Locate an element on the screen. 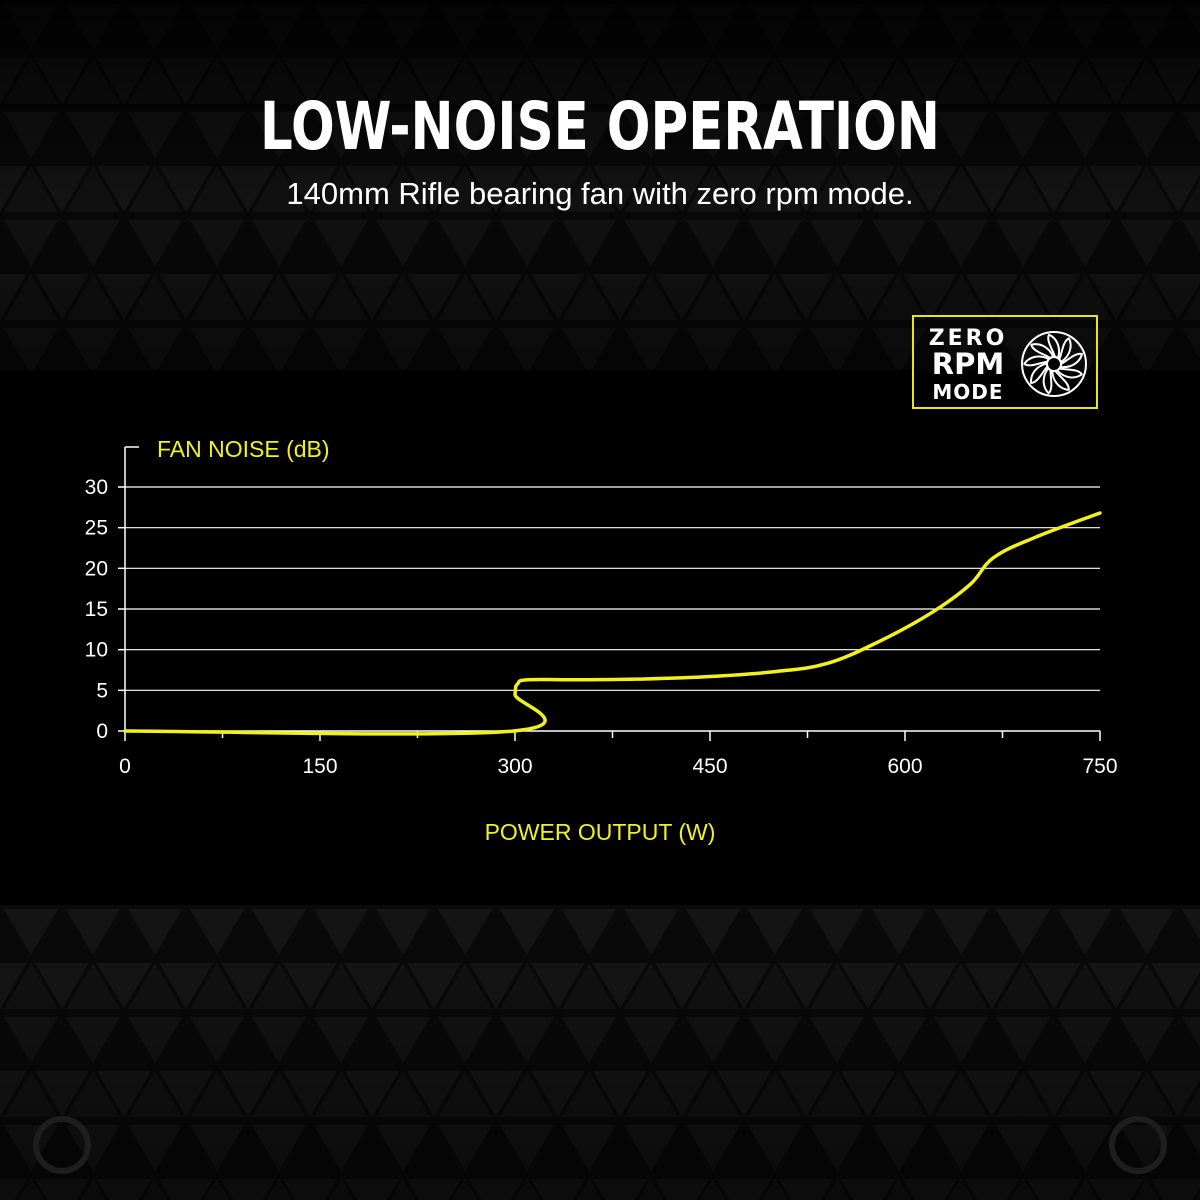 This screenshot has width=1200, height=1200. x-tick-label-300: 300 is located at coordinates (514, 766).